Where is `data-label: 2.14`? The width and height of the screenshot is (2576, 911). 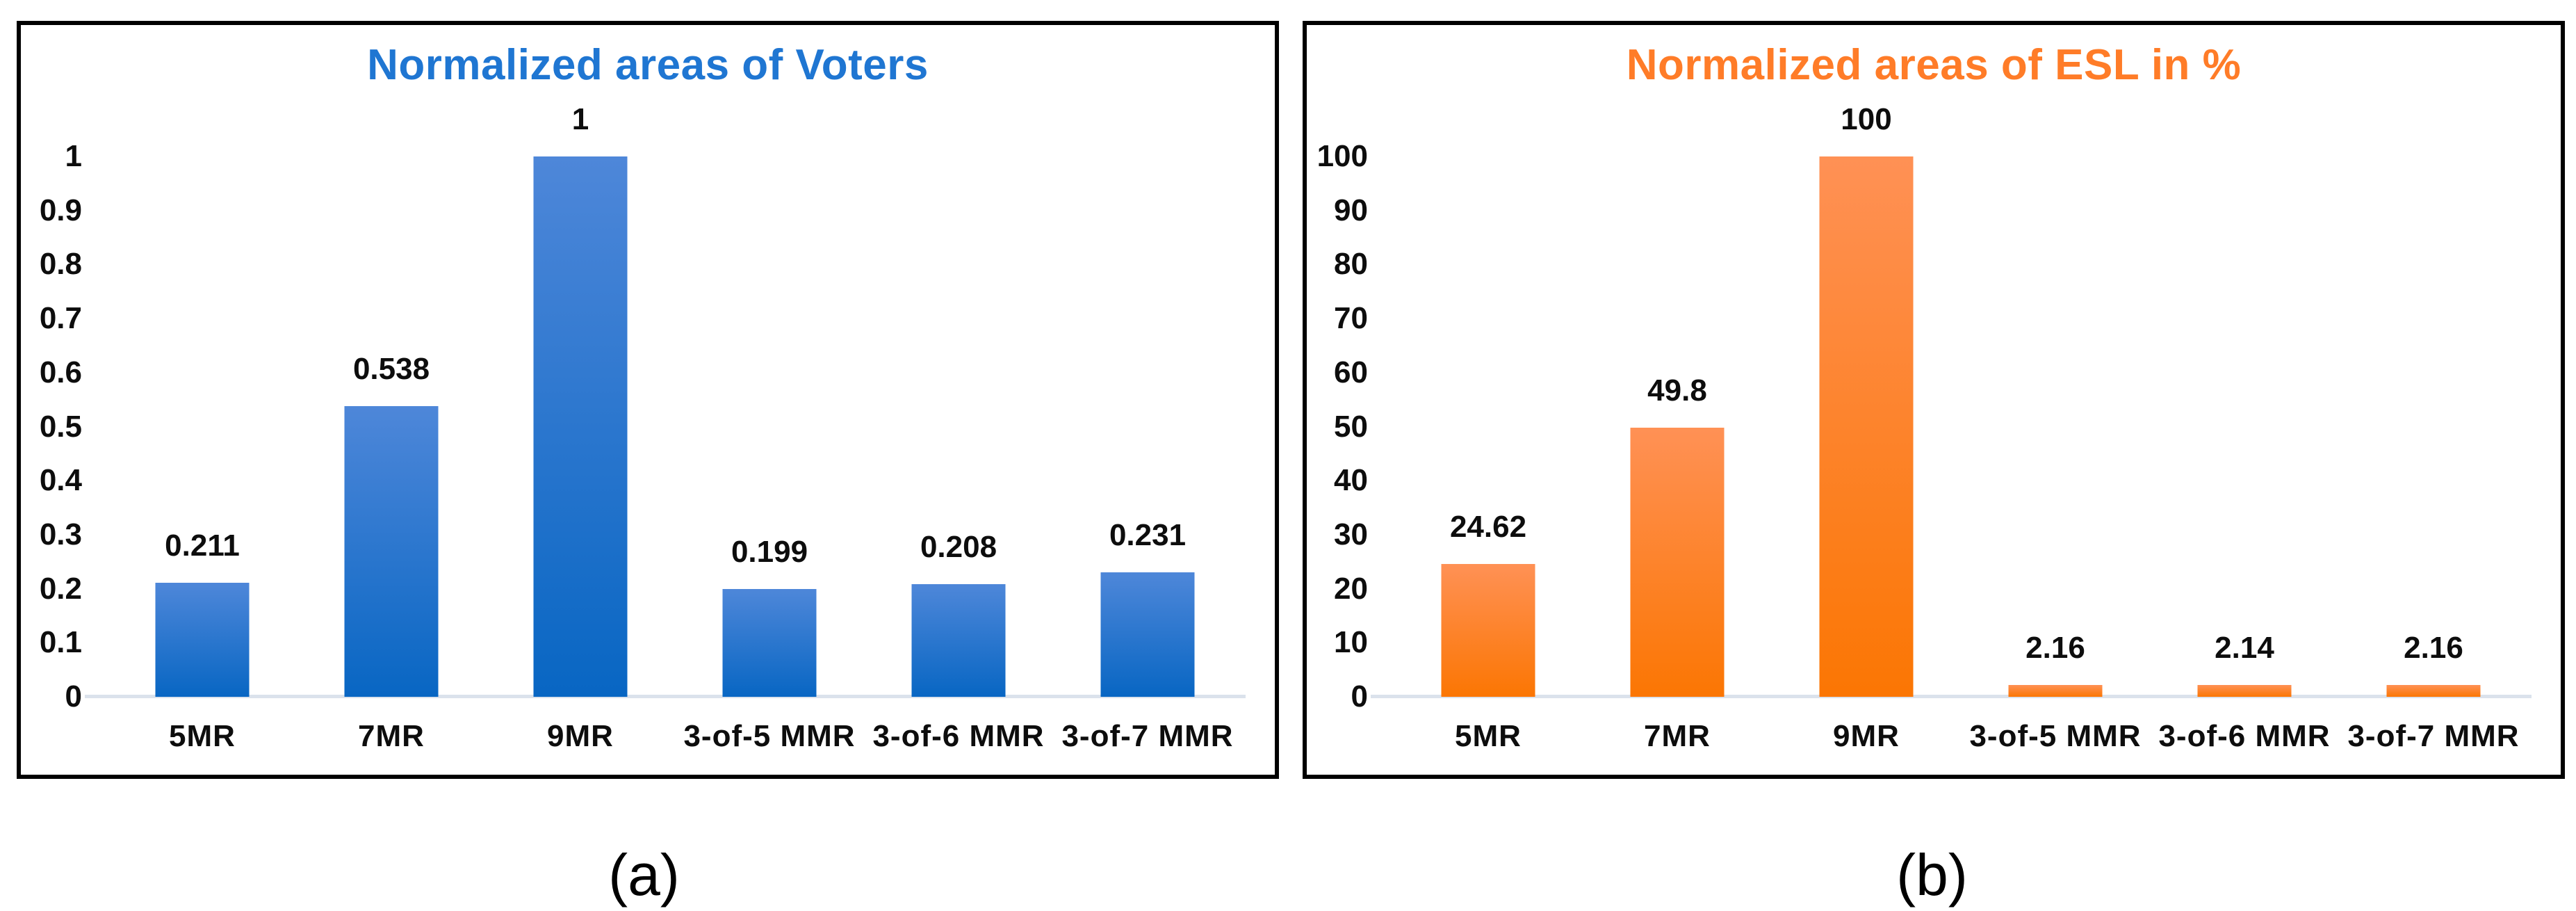
data-label: 2.14 is located at coordinates (2244, 648).